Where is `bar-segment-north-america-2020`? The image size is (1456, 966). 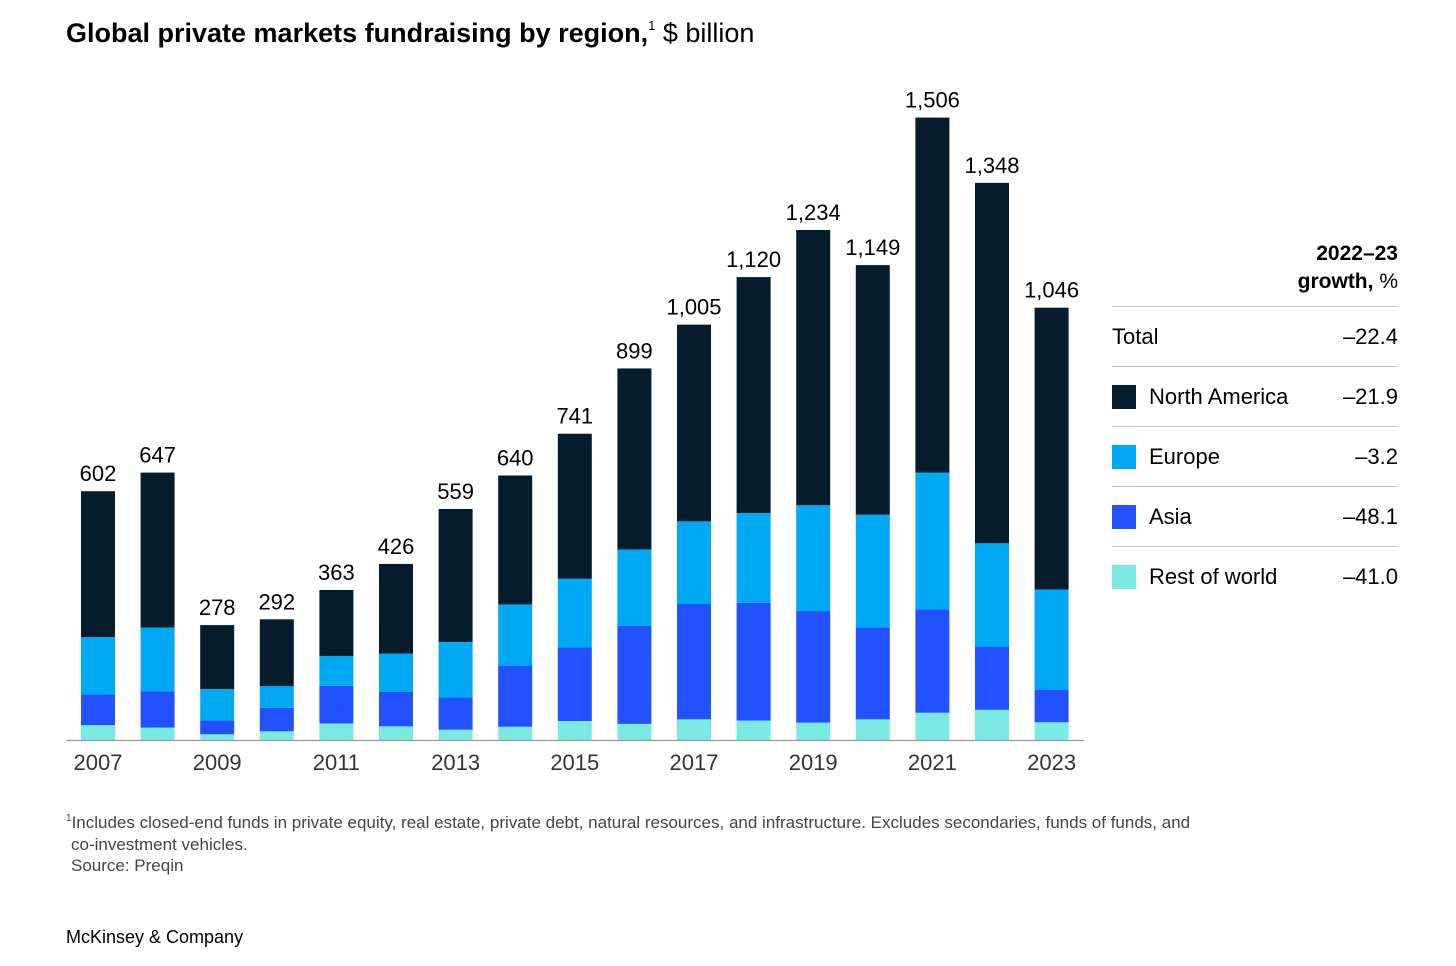
bar-segment-north-america-2020 is located at coordinates (872, 390).